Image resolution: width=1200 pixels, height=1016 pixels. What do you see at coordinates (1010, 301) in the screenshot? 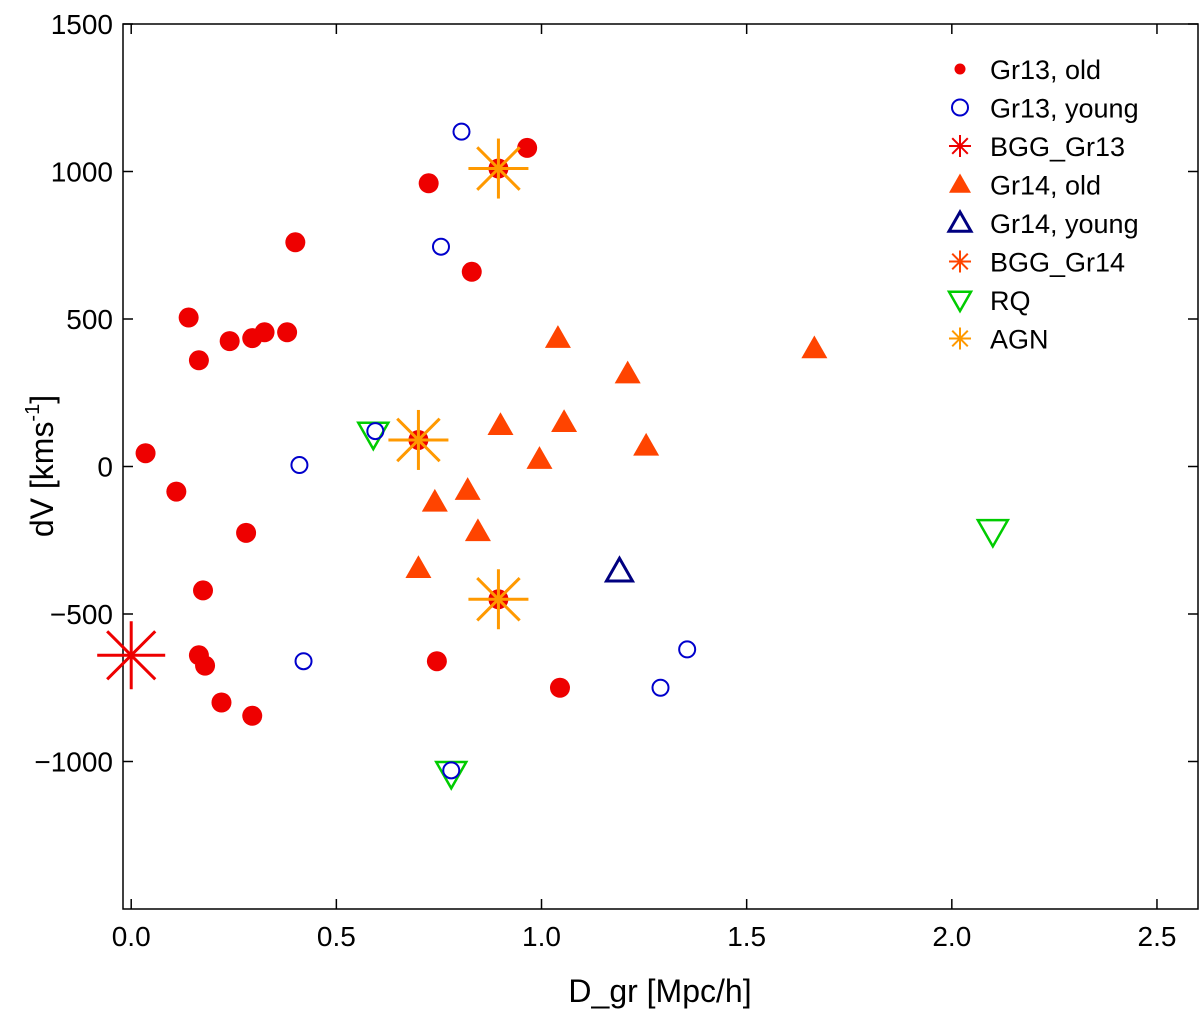
I see `legend-label-rq: RQ` at bounding box center [1010, 301].